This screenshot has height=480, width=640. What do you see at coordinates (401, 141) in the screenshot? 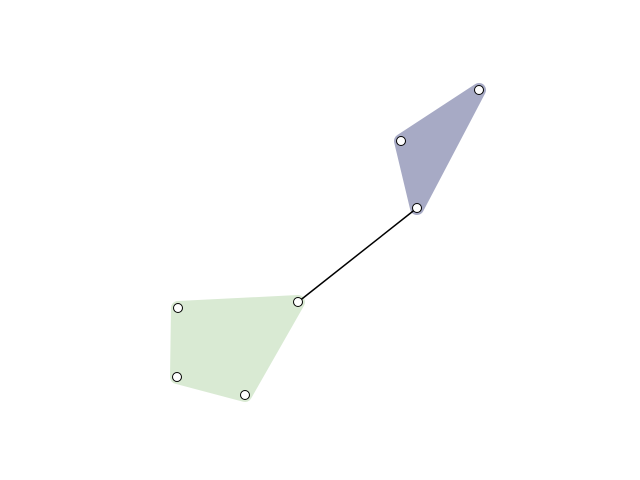
I see `node-p1` at bounding box center [401, 141].